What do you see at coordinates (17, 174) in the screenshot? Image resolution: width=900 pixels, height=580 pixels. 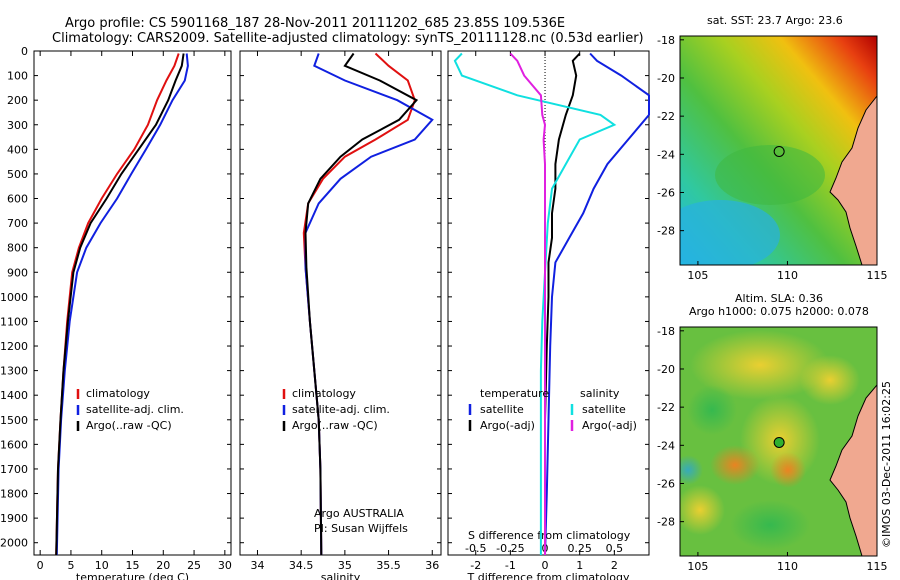 I see `depth-tick-label: 500` at bounding box center [17, 174].